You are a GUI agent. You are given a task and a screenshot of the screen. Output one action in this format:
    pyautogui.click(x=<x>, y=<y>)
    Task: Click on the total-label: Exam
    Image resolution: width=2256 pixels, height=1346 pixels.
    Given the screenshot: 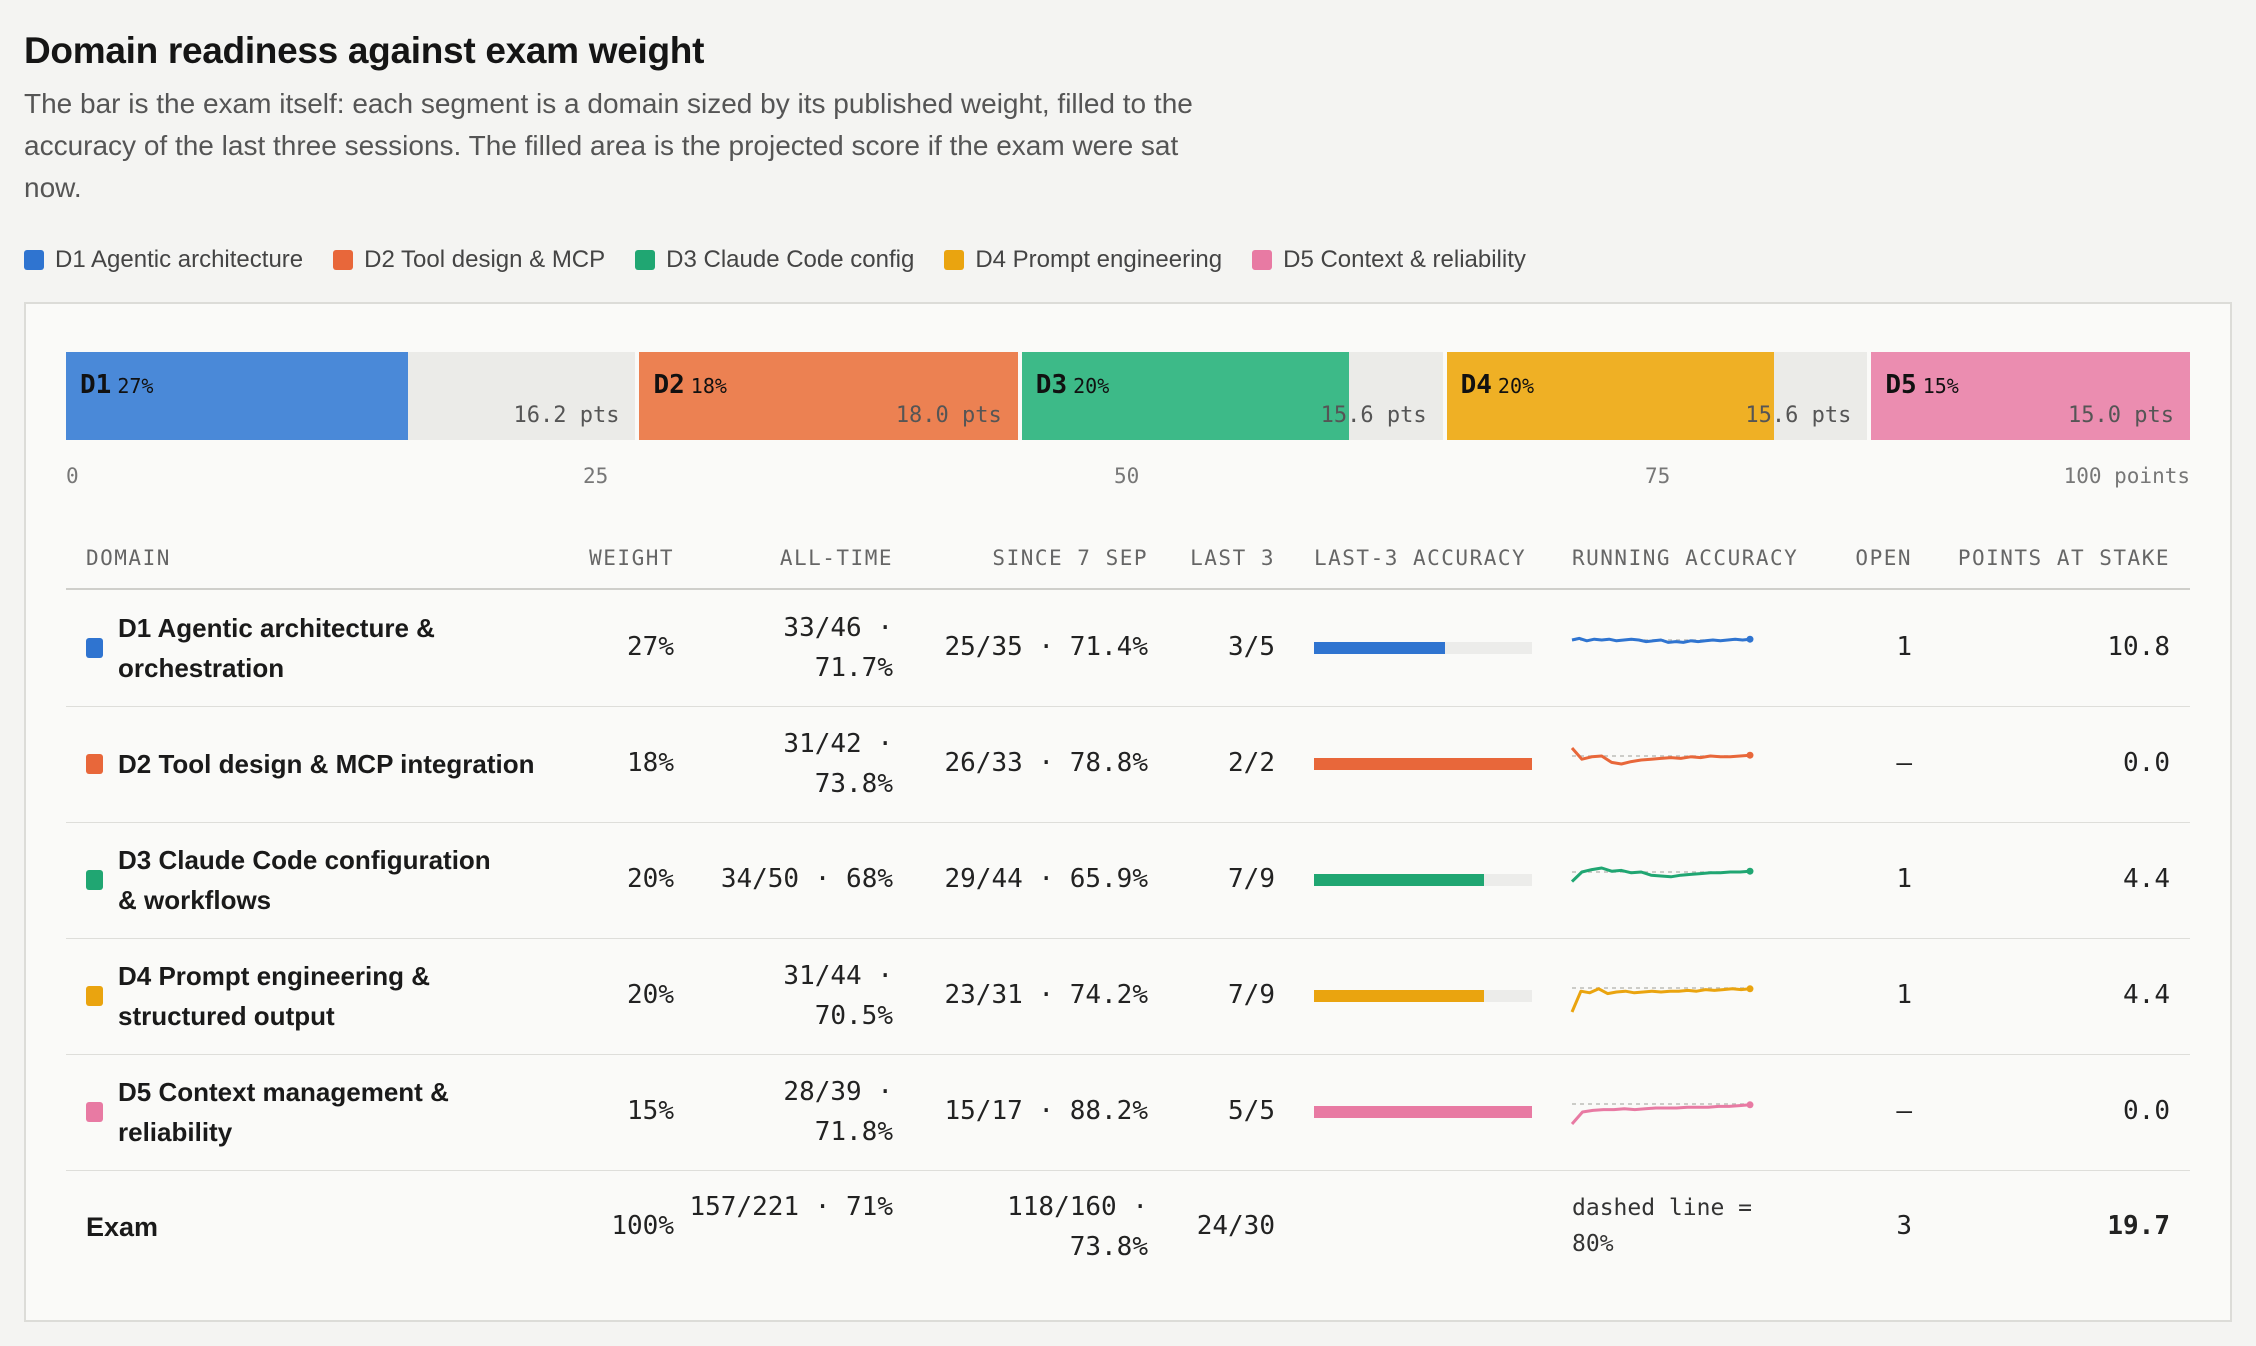 What is the action you would take?
    pyautogui.click(x=122, y=1227)
    